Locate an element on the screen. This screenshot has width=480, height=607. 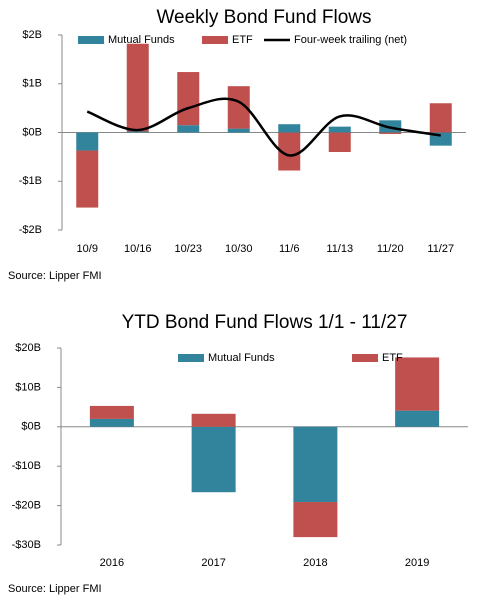
x-tick-label: 11/6 is located at coordinates (289, 249).